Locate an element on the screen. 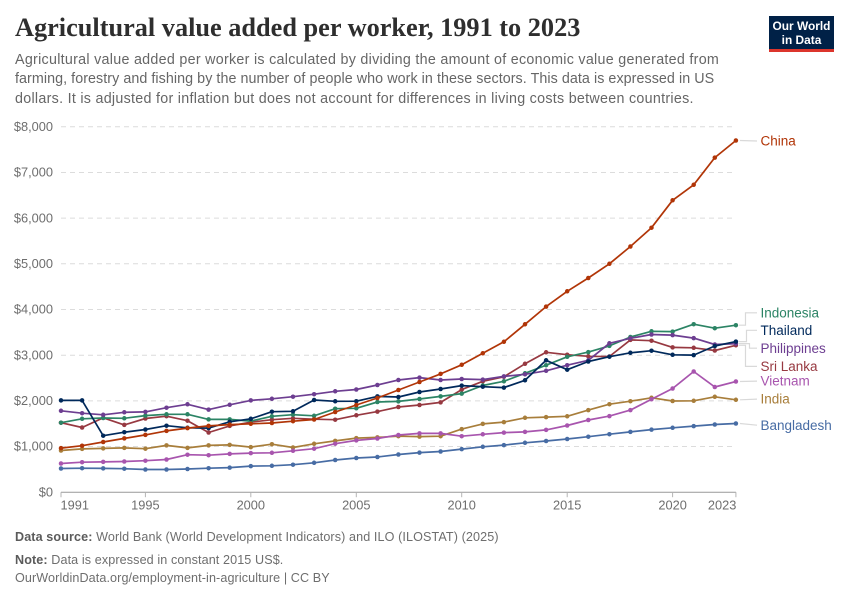  svg-text: Vietnam is located at coordinates (785, 381).